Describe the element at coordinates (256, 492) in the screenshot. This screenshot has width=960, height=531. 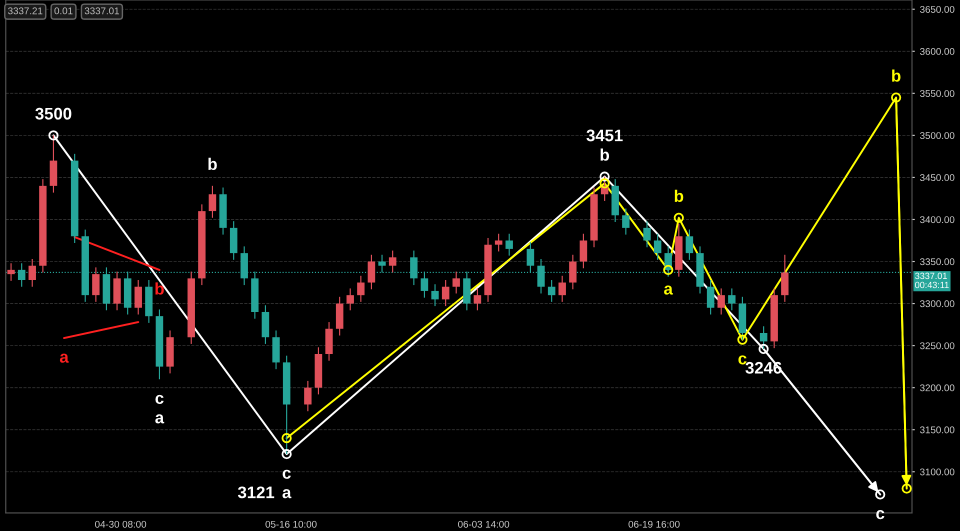
I see `annotation: 3121` at that location.